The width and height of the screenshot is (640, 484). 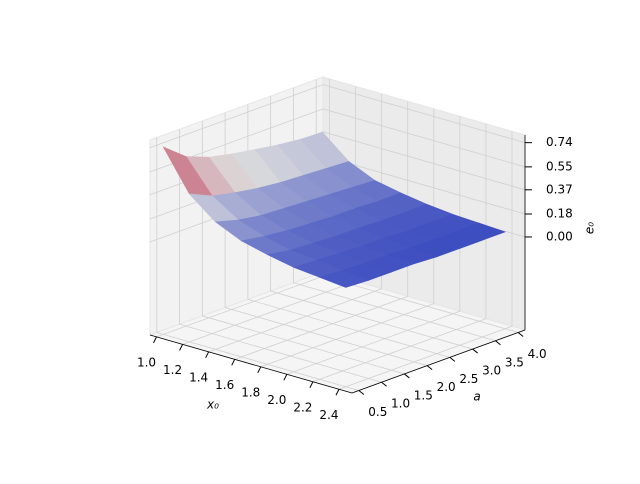 What do you see at coordinates (559, 166) in the screenshot?
I see `z-tick-label: 0.55` at bounding box center [559, 166].